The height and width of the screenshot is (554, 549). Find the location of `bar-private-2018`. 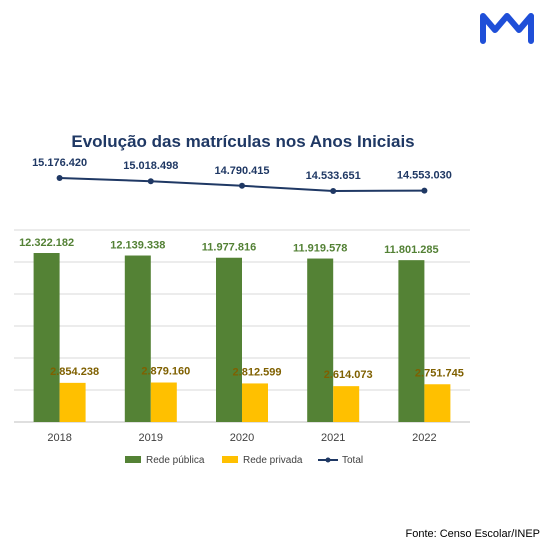

bar-private-2018 is located at coordinates (72, 402).